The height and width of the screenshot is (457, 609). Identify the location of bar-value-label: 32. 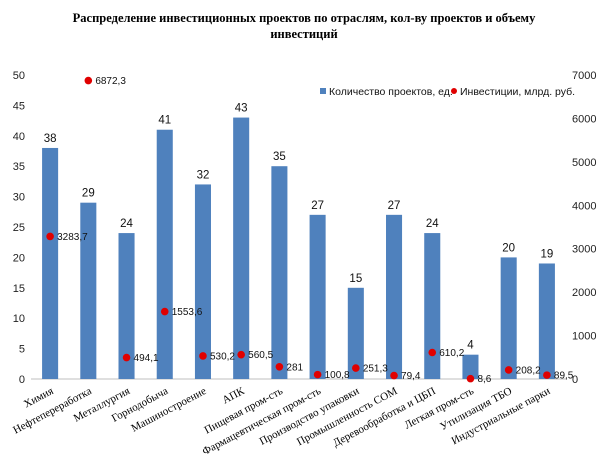
(203, 175).